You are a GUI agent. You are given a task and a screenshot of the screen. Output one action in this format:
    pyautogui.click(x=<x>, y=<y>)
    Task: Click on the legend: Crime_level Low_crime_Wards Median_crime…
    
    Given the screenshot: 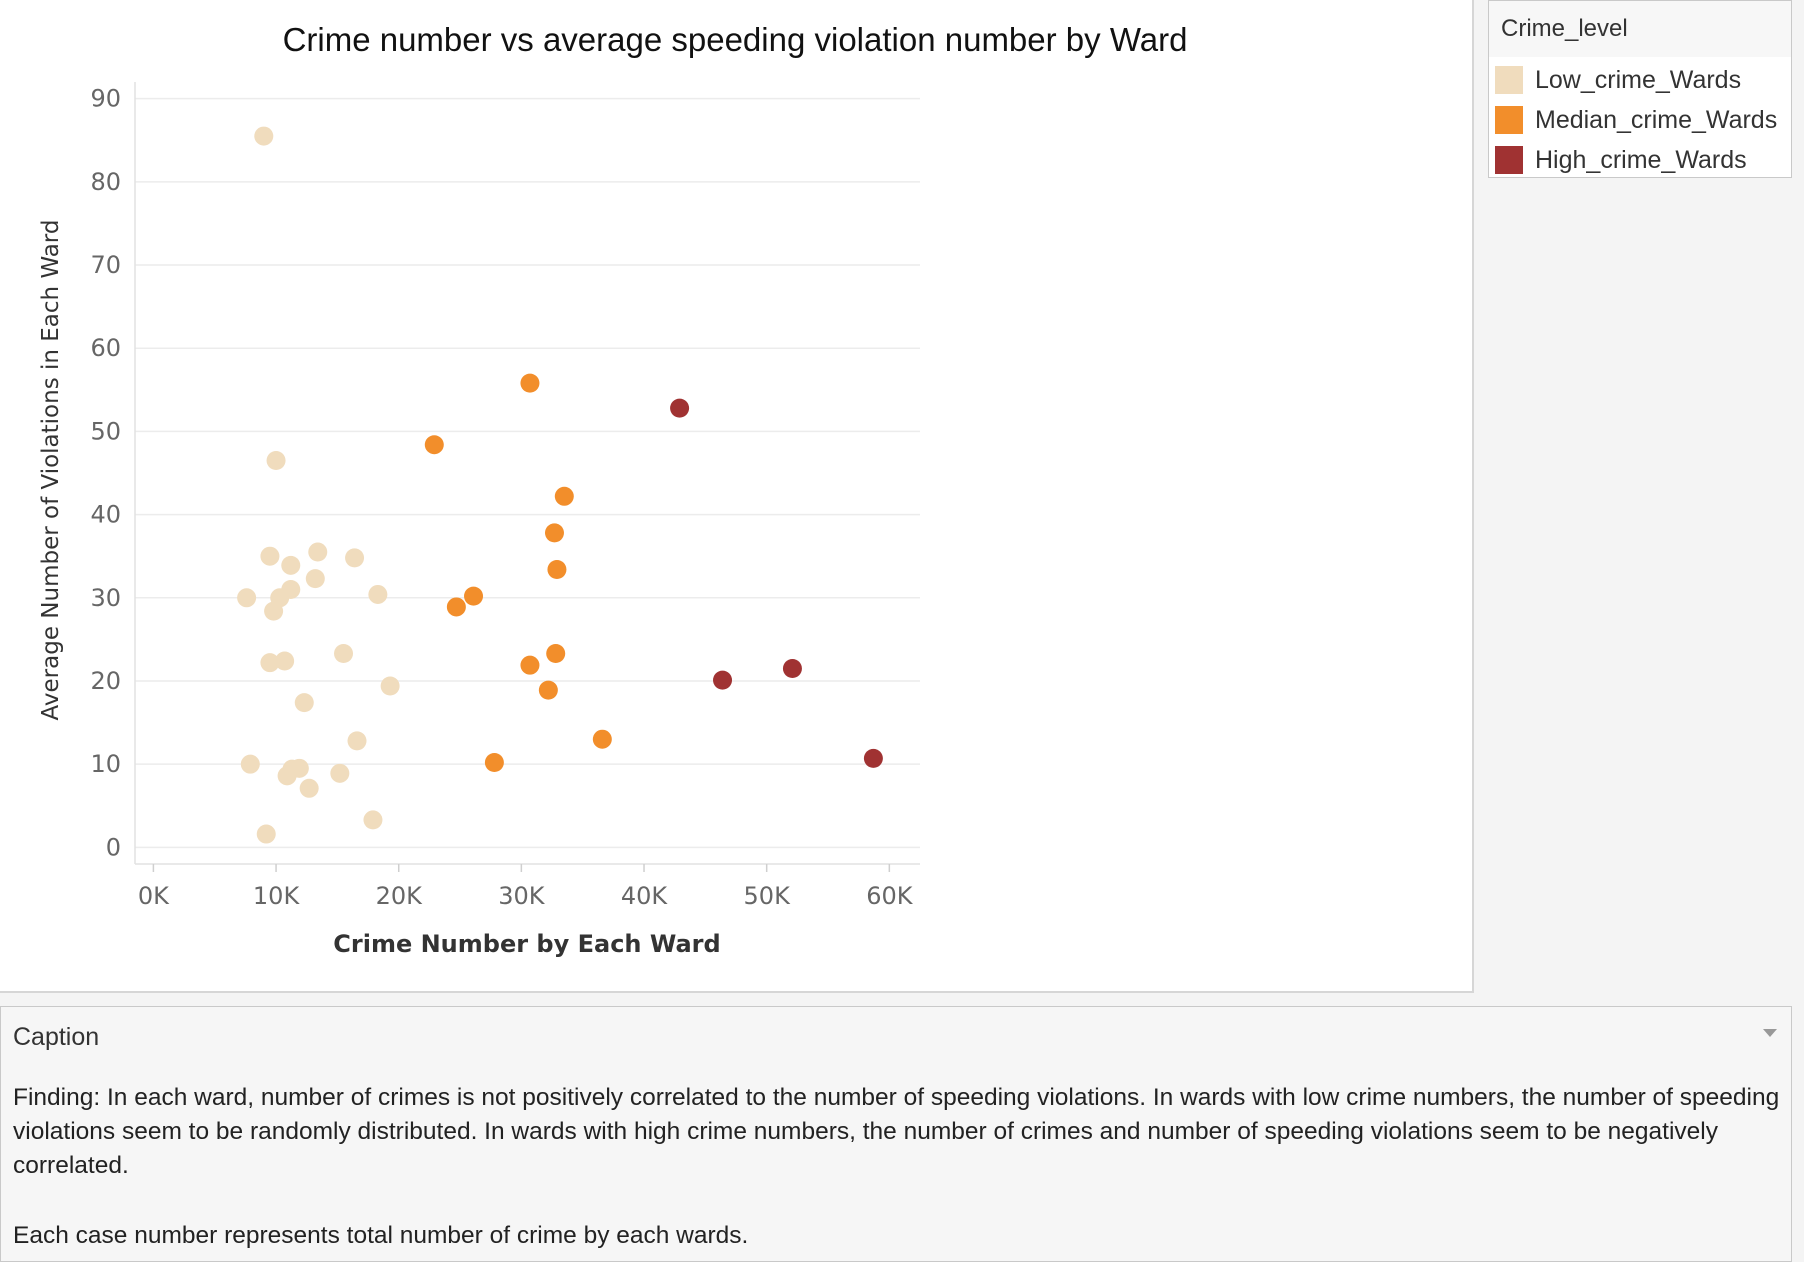 What is the action you would take?
    pyautogui.click(x=1640, y=89)
    